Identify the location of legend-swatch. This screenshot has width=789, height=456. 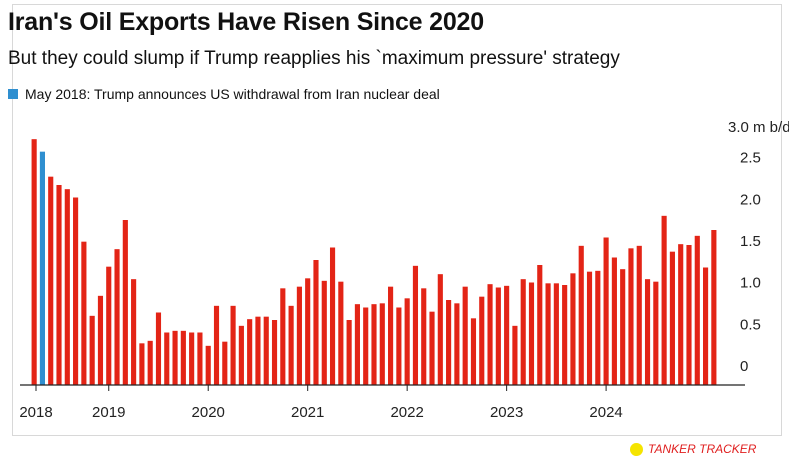
(13, 94).